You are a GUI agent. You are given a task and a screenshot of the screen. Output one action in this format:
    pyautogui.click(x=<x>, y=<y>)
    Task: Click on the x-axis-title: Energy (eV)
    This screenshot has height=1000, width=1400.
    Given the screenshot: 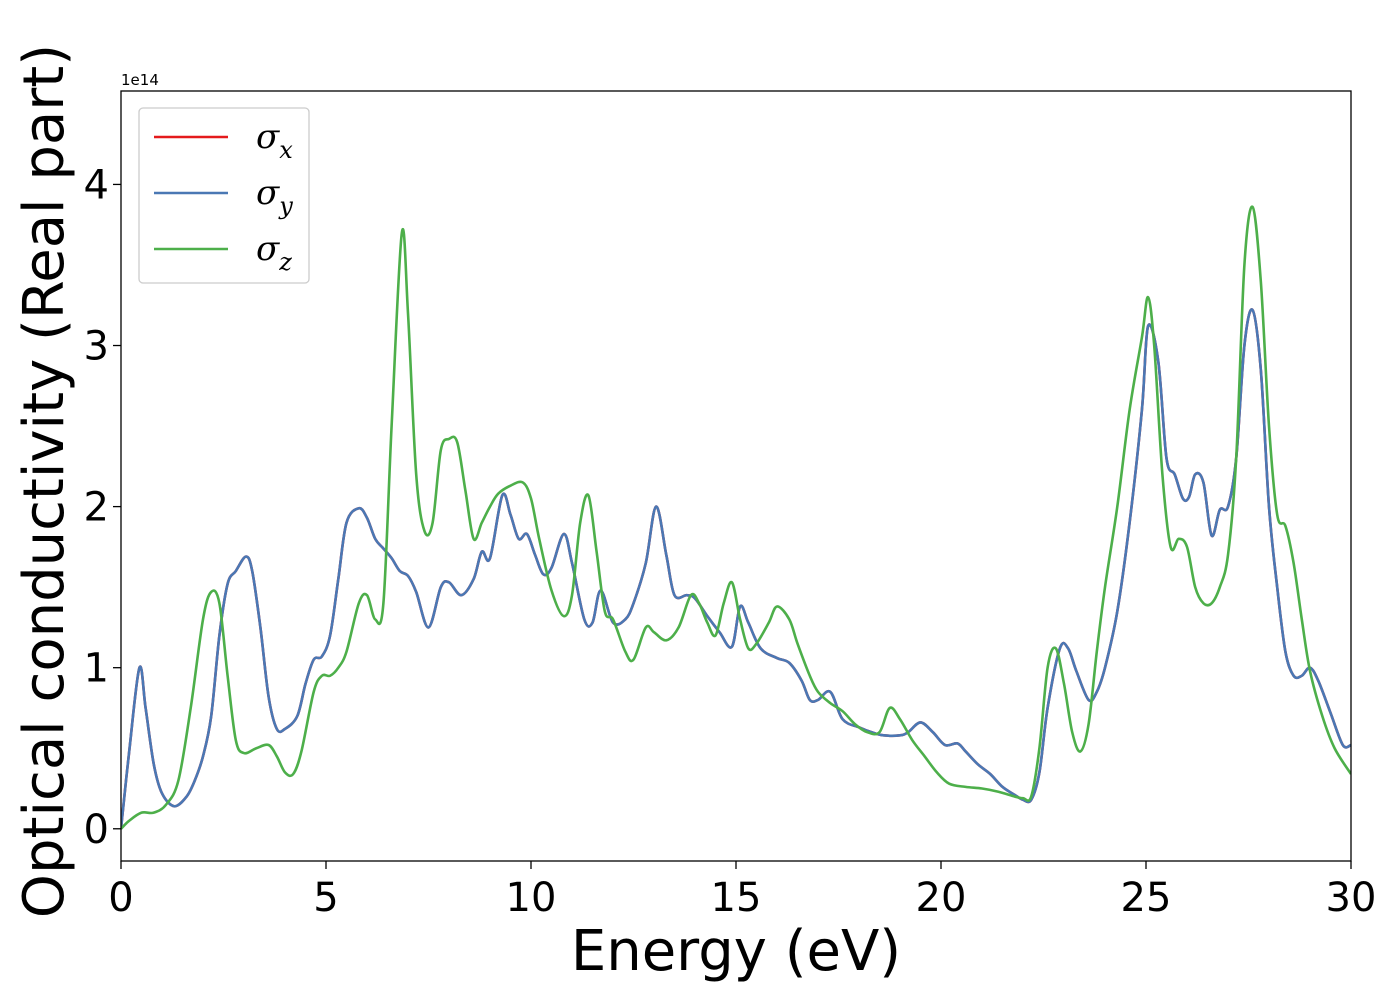 What is the action you would take?
    pyautogui.click(x=736, y=951)
    